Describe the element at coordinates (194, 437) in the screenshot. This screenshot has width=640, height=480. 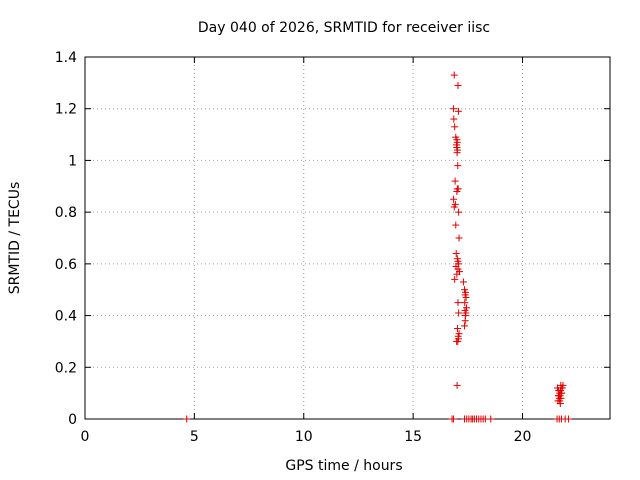
I see `x-tick-label: 5` at that location.